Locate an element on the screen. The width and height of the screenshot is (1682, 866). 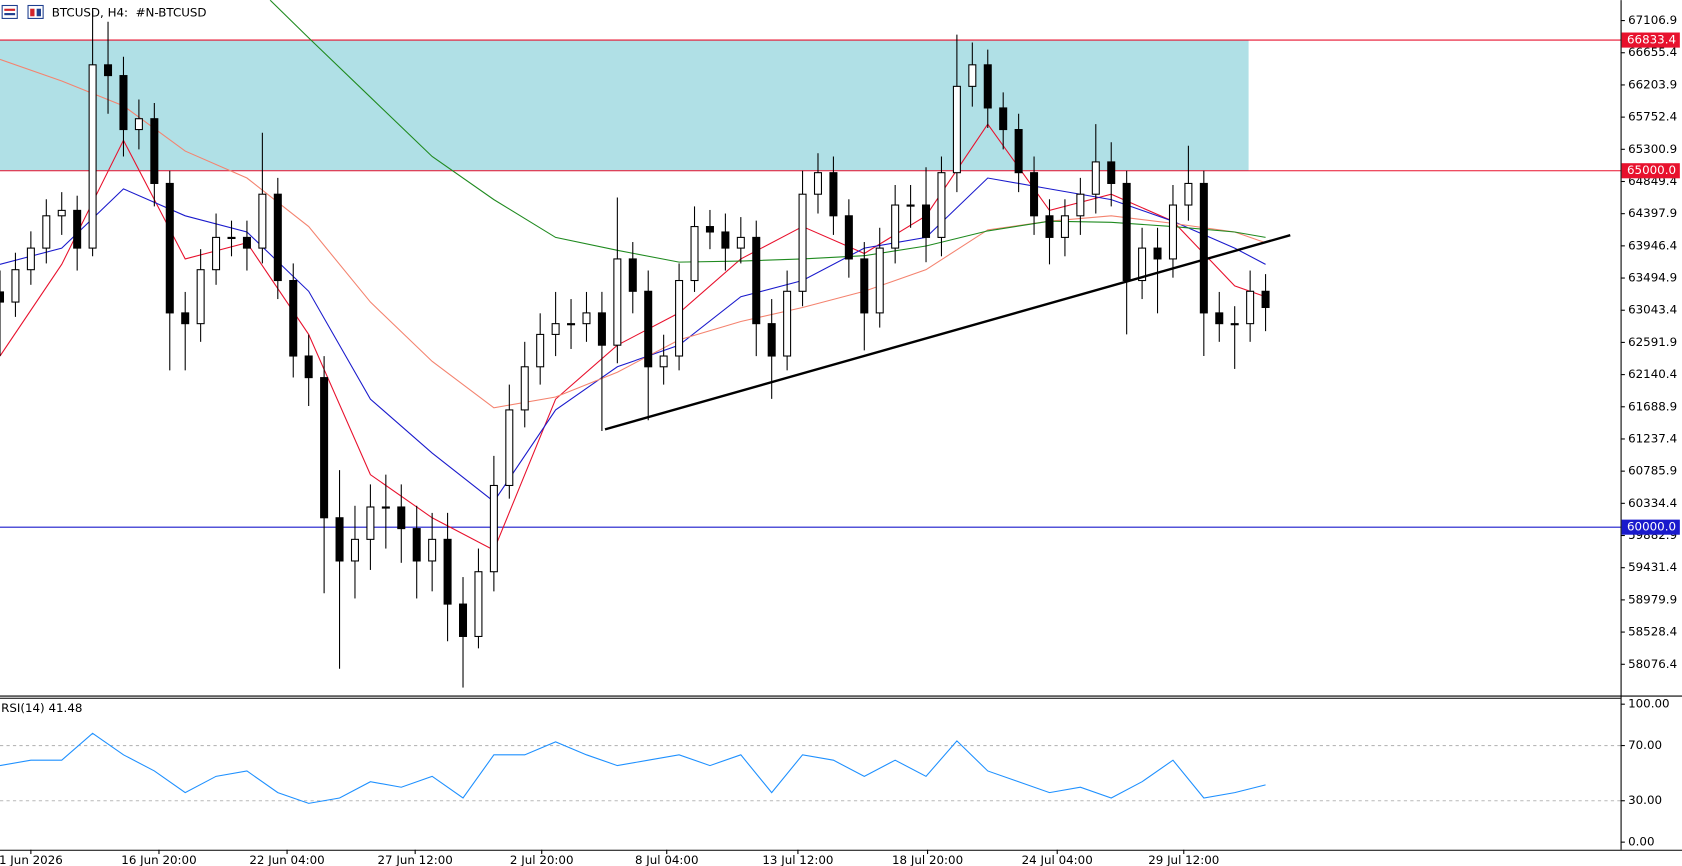
x-tick-label: 2 Jul 20:00 is located at coordinates (542, 859).